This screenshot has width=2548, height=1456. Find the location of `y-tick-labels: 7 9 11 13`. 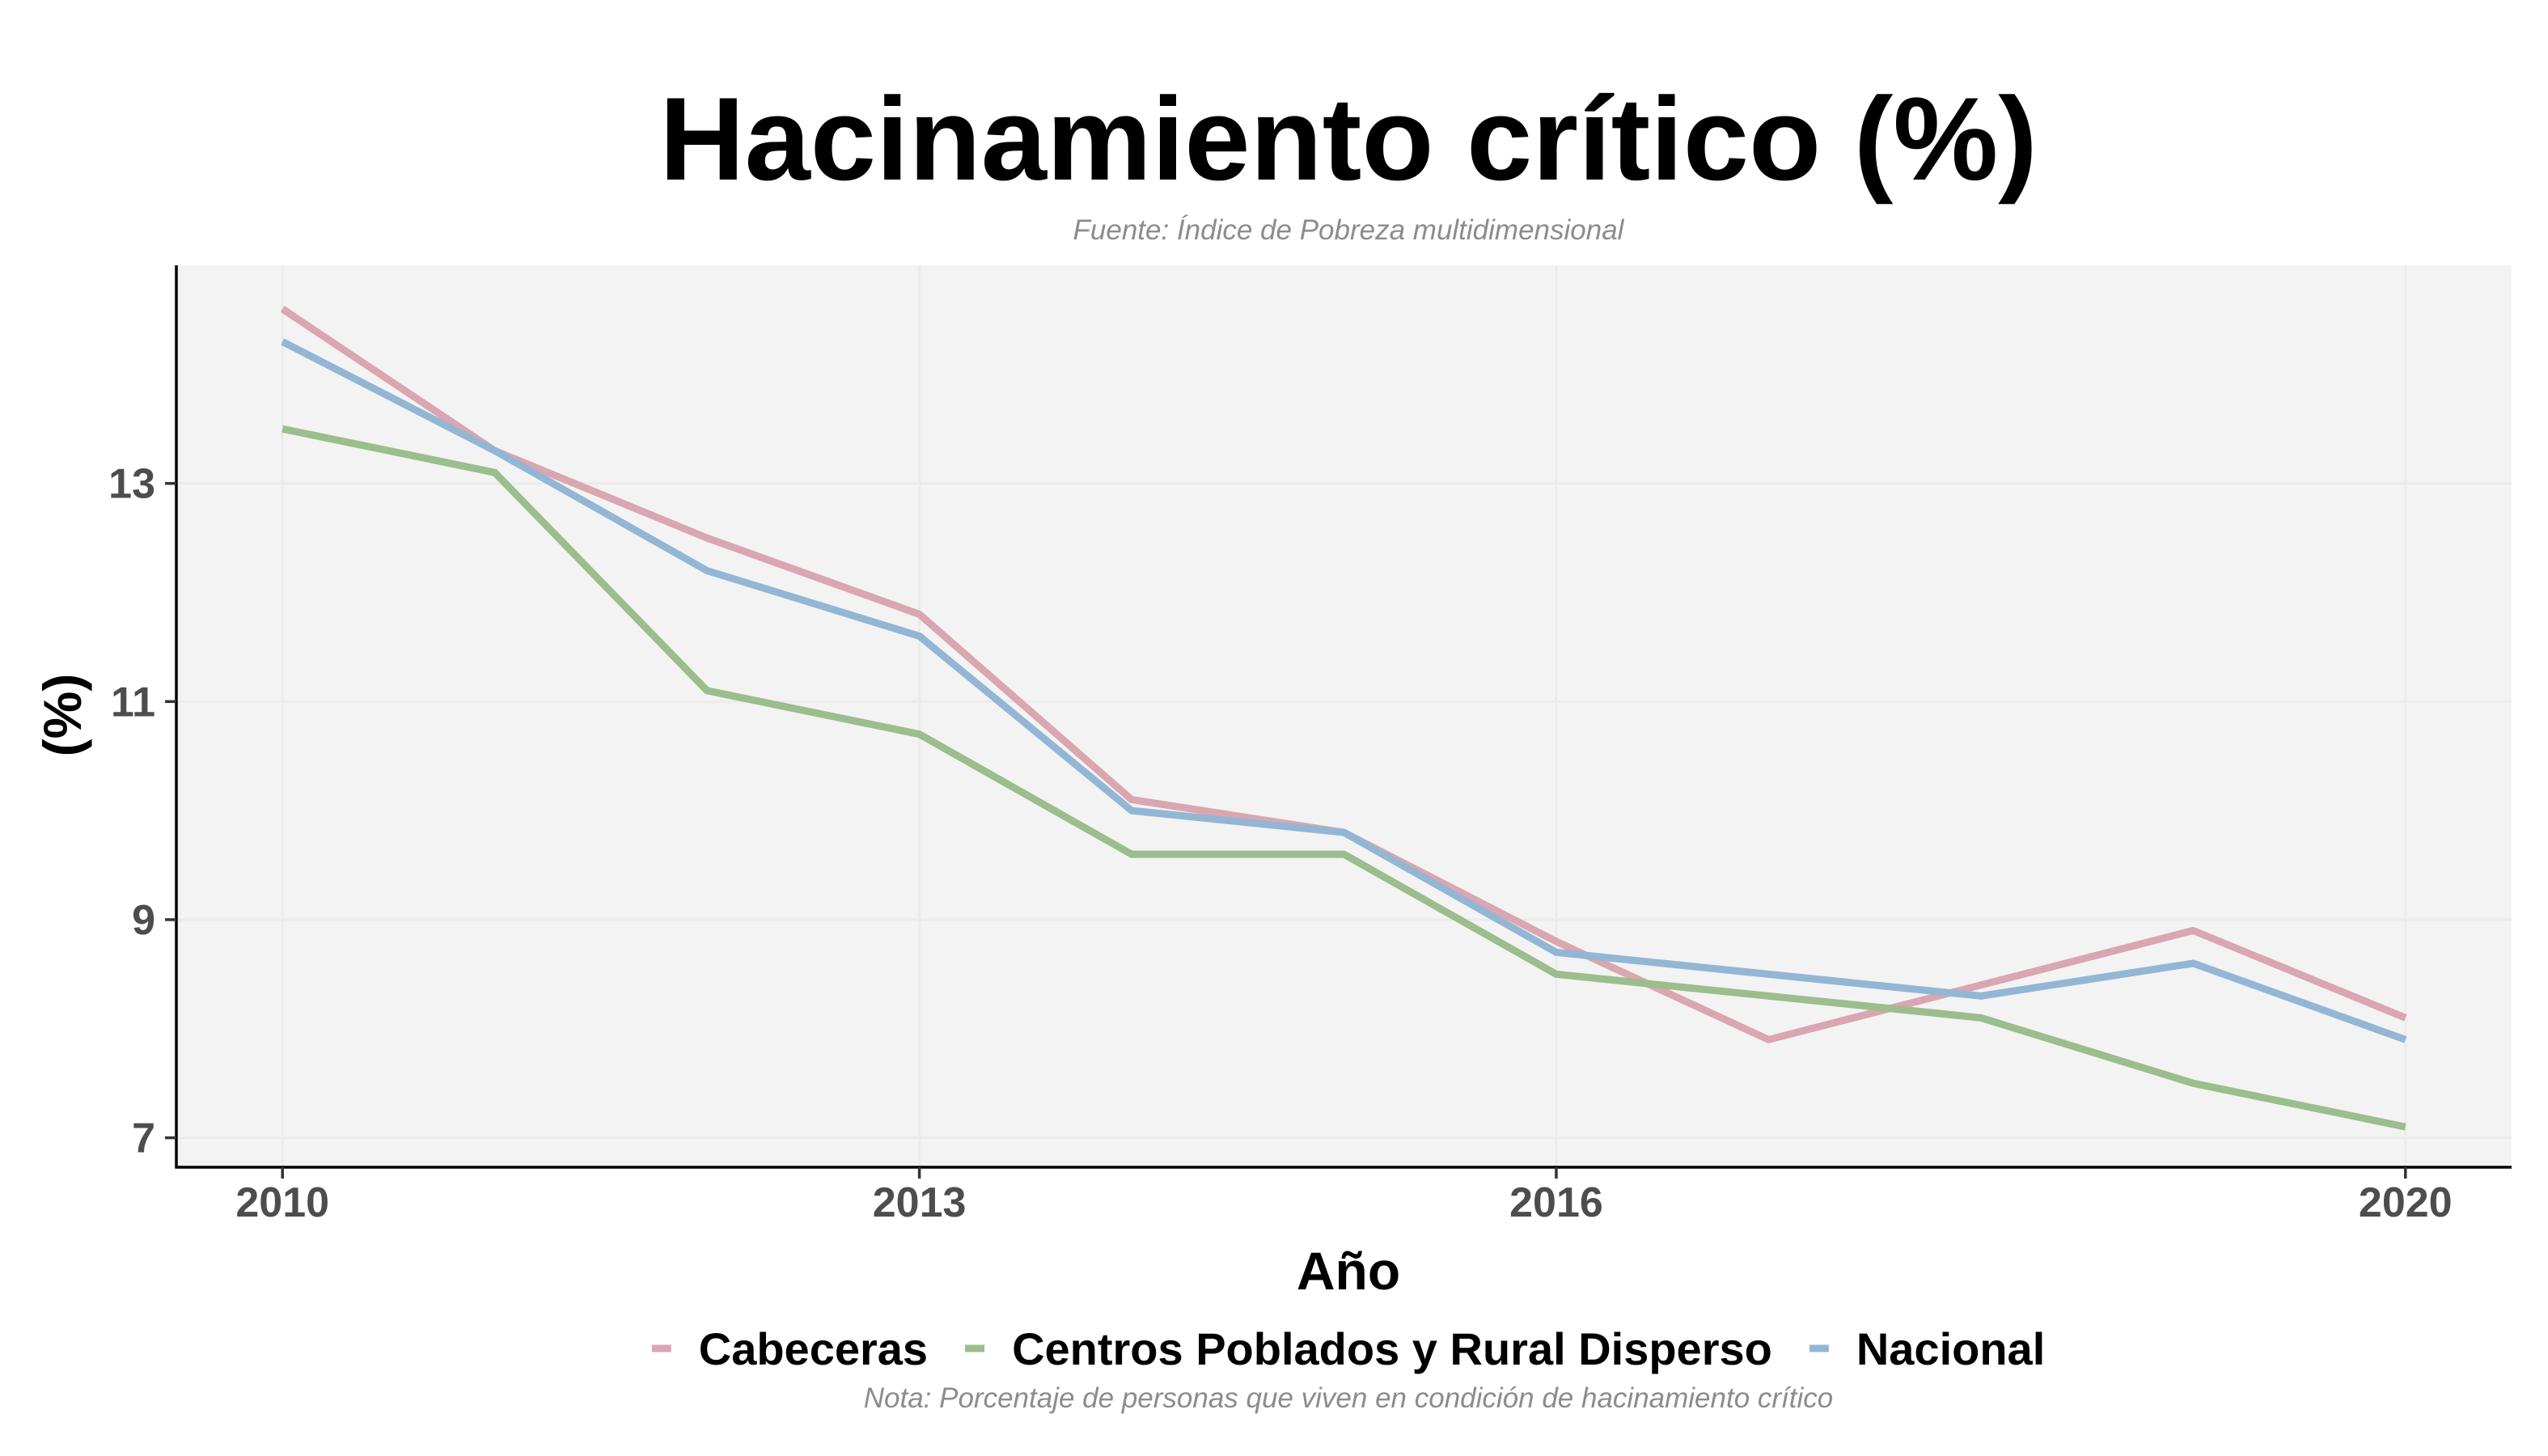

y-tick-labels: 7 9 11 13 is located at coordinates (131, 812).